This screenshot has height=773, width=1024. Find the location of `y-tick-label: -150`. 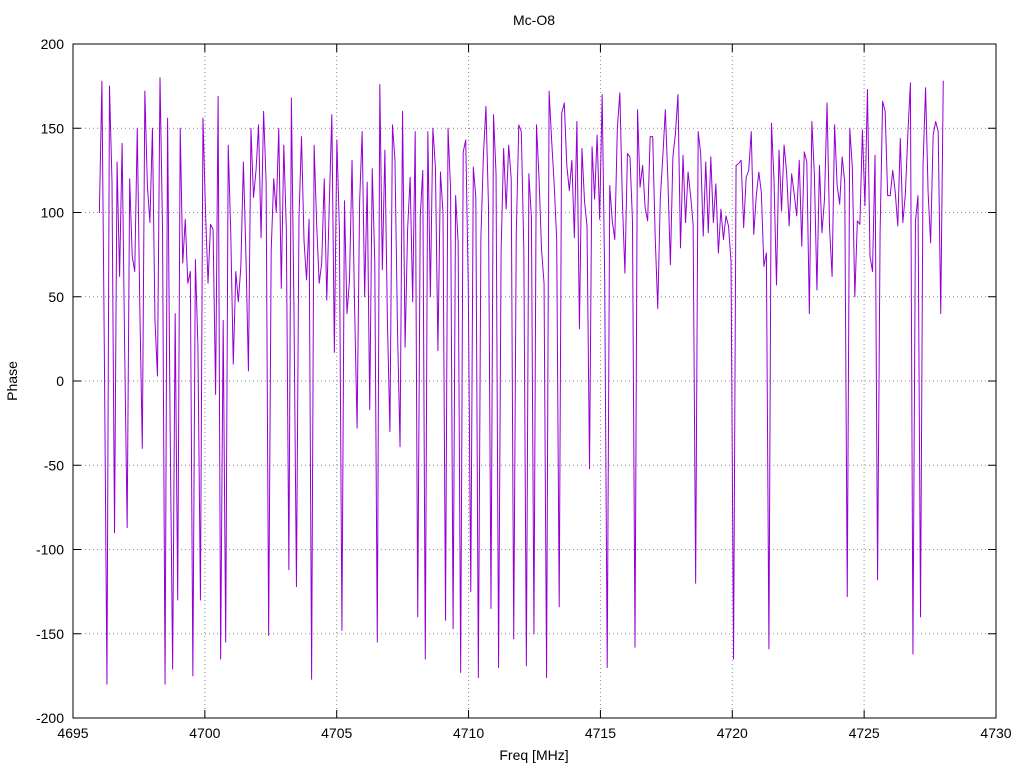

y-tick-label: -150 is located at coordinates (50, 634).